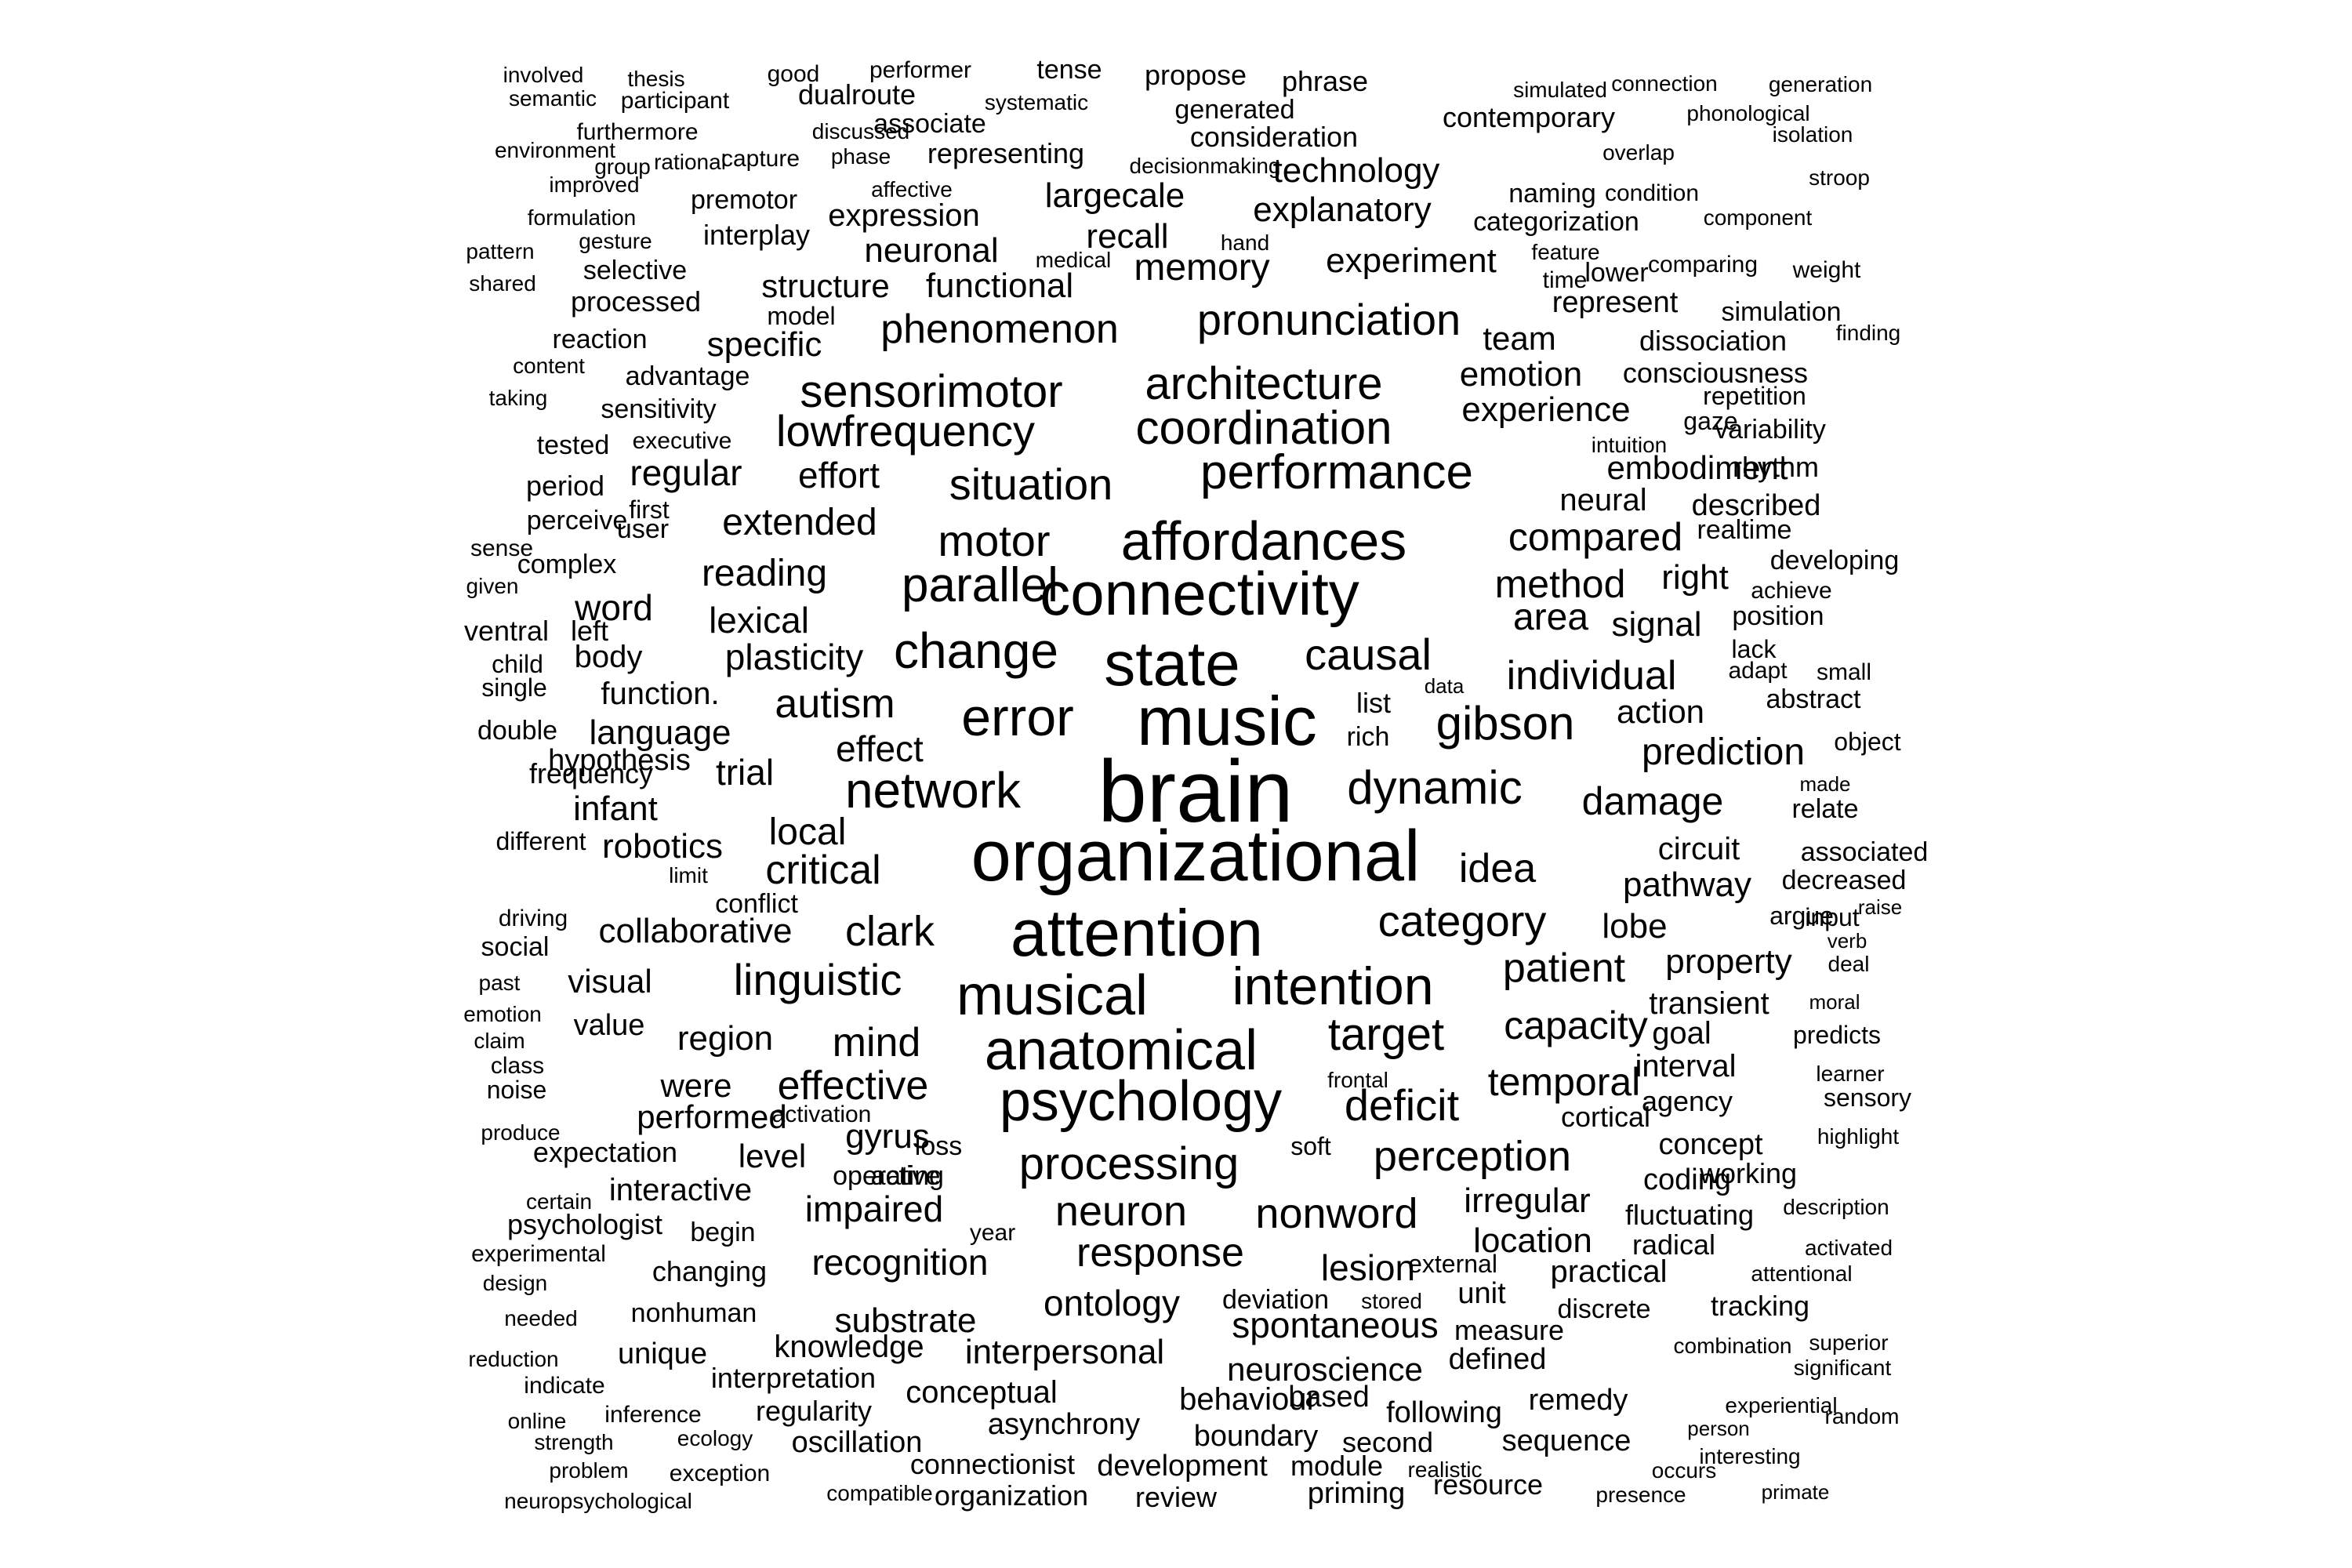 This screenshot has width=2352, height=1568. I want to click on cloud-word: sensory, so click(1868, 1097).